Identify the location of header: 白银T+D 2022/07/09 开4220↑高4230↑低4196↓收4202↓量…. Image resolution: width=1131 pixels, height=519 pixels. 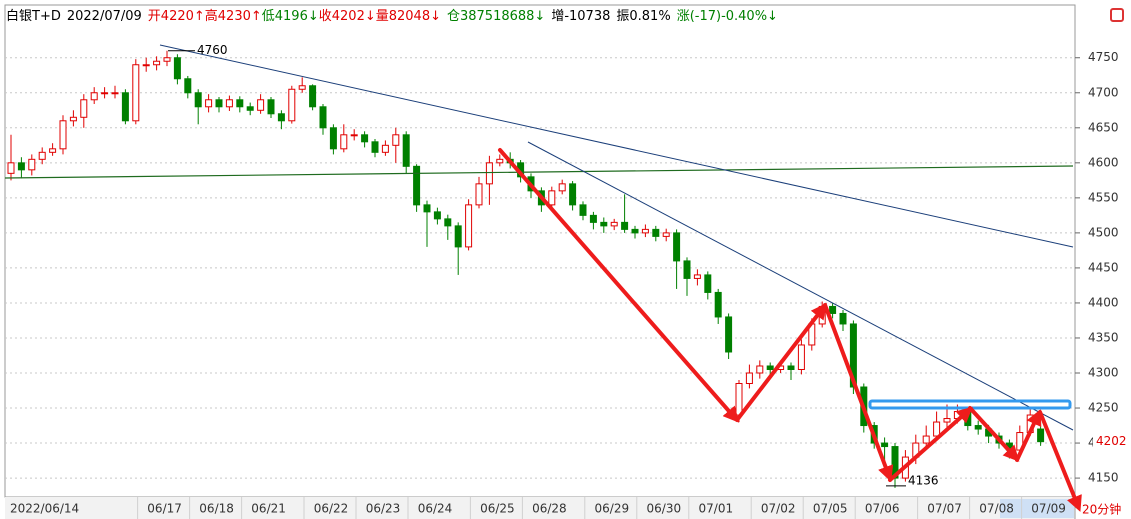
(392, 16).